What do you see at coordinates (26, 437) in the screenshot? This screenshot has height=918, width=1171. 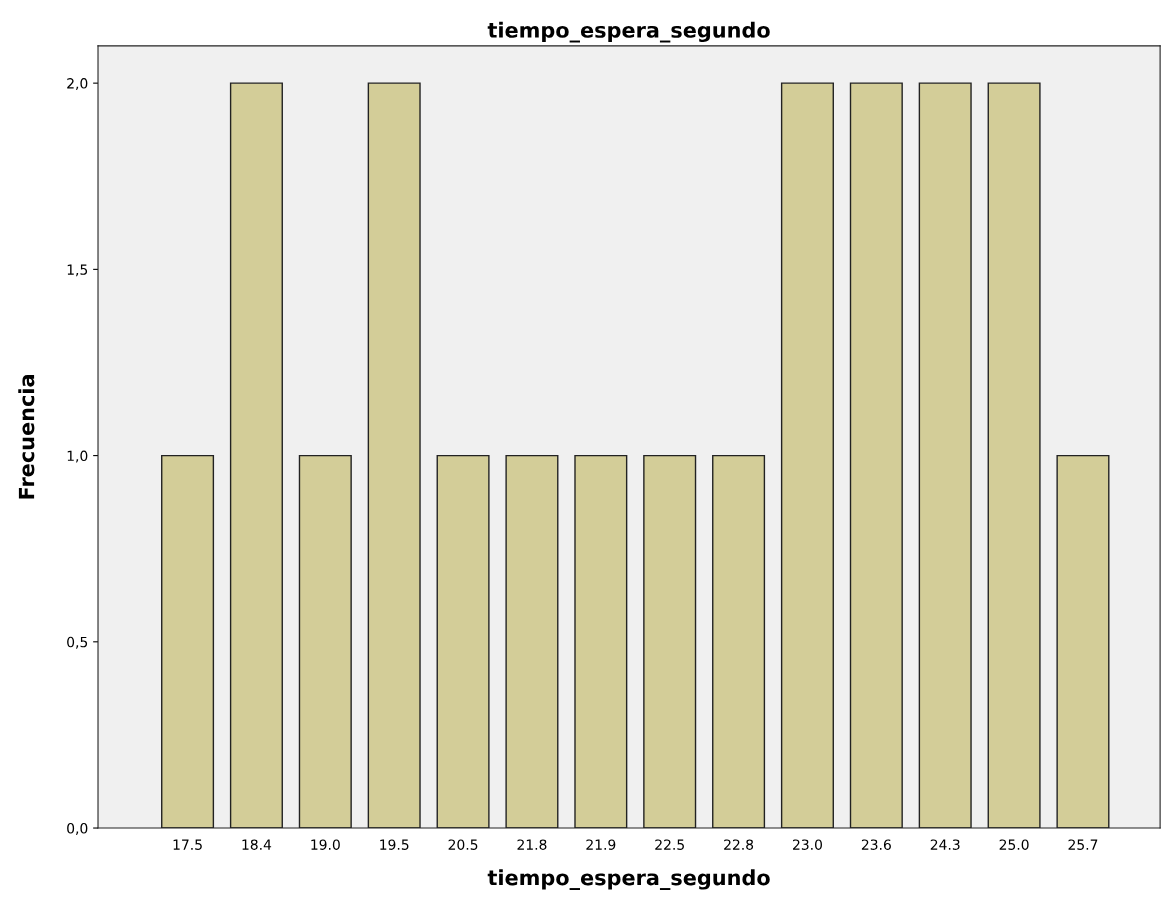 I see `y-axis-title: Frecuencia` at bounding box center [26, 437].